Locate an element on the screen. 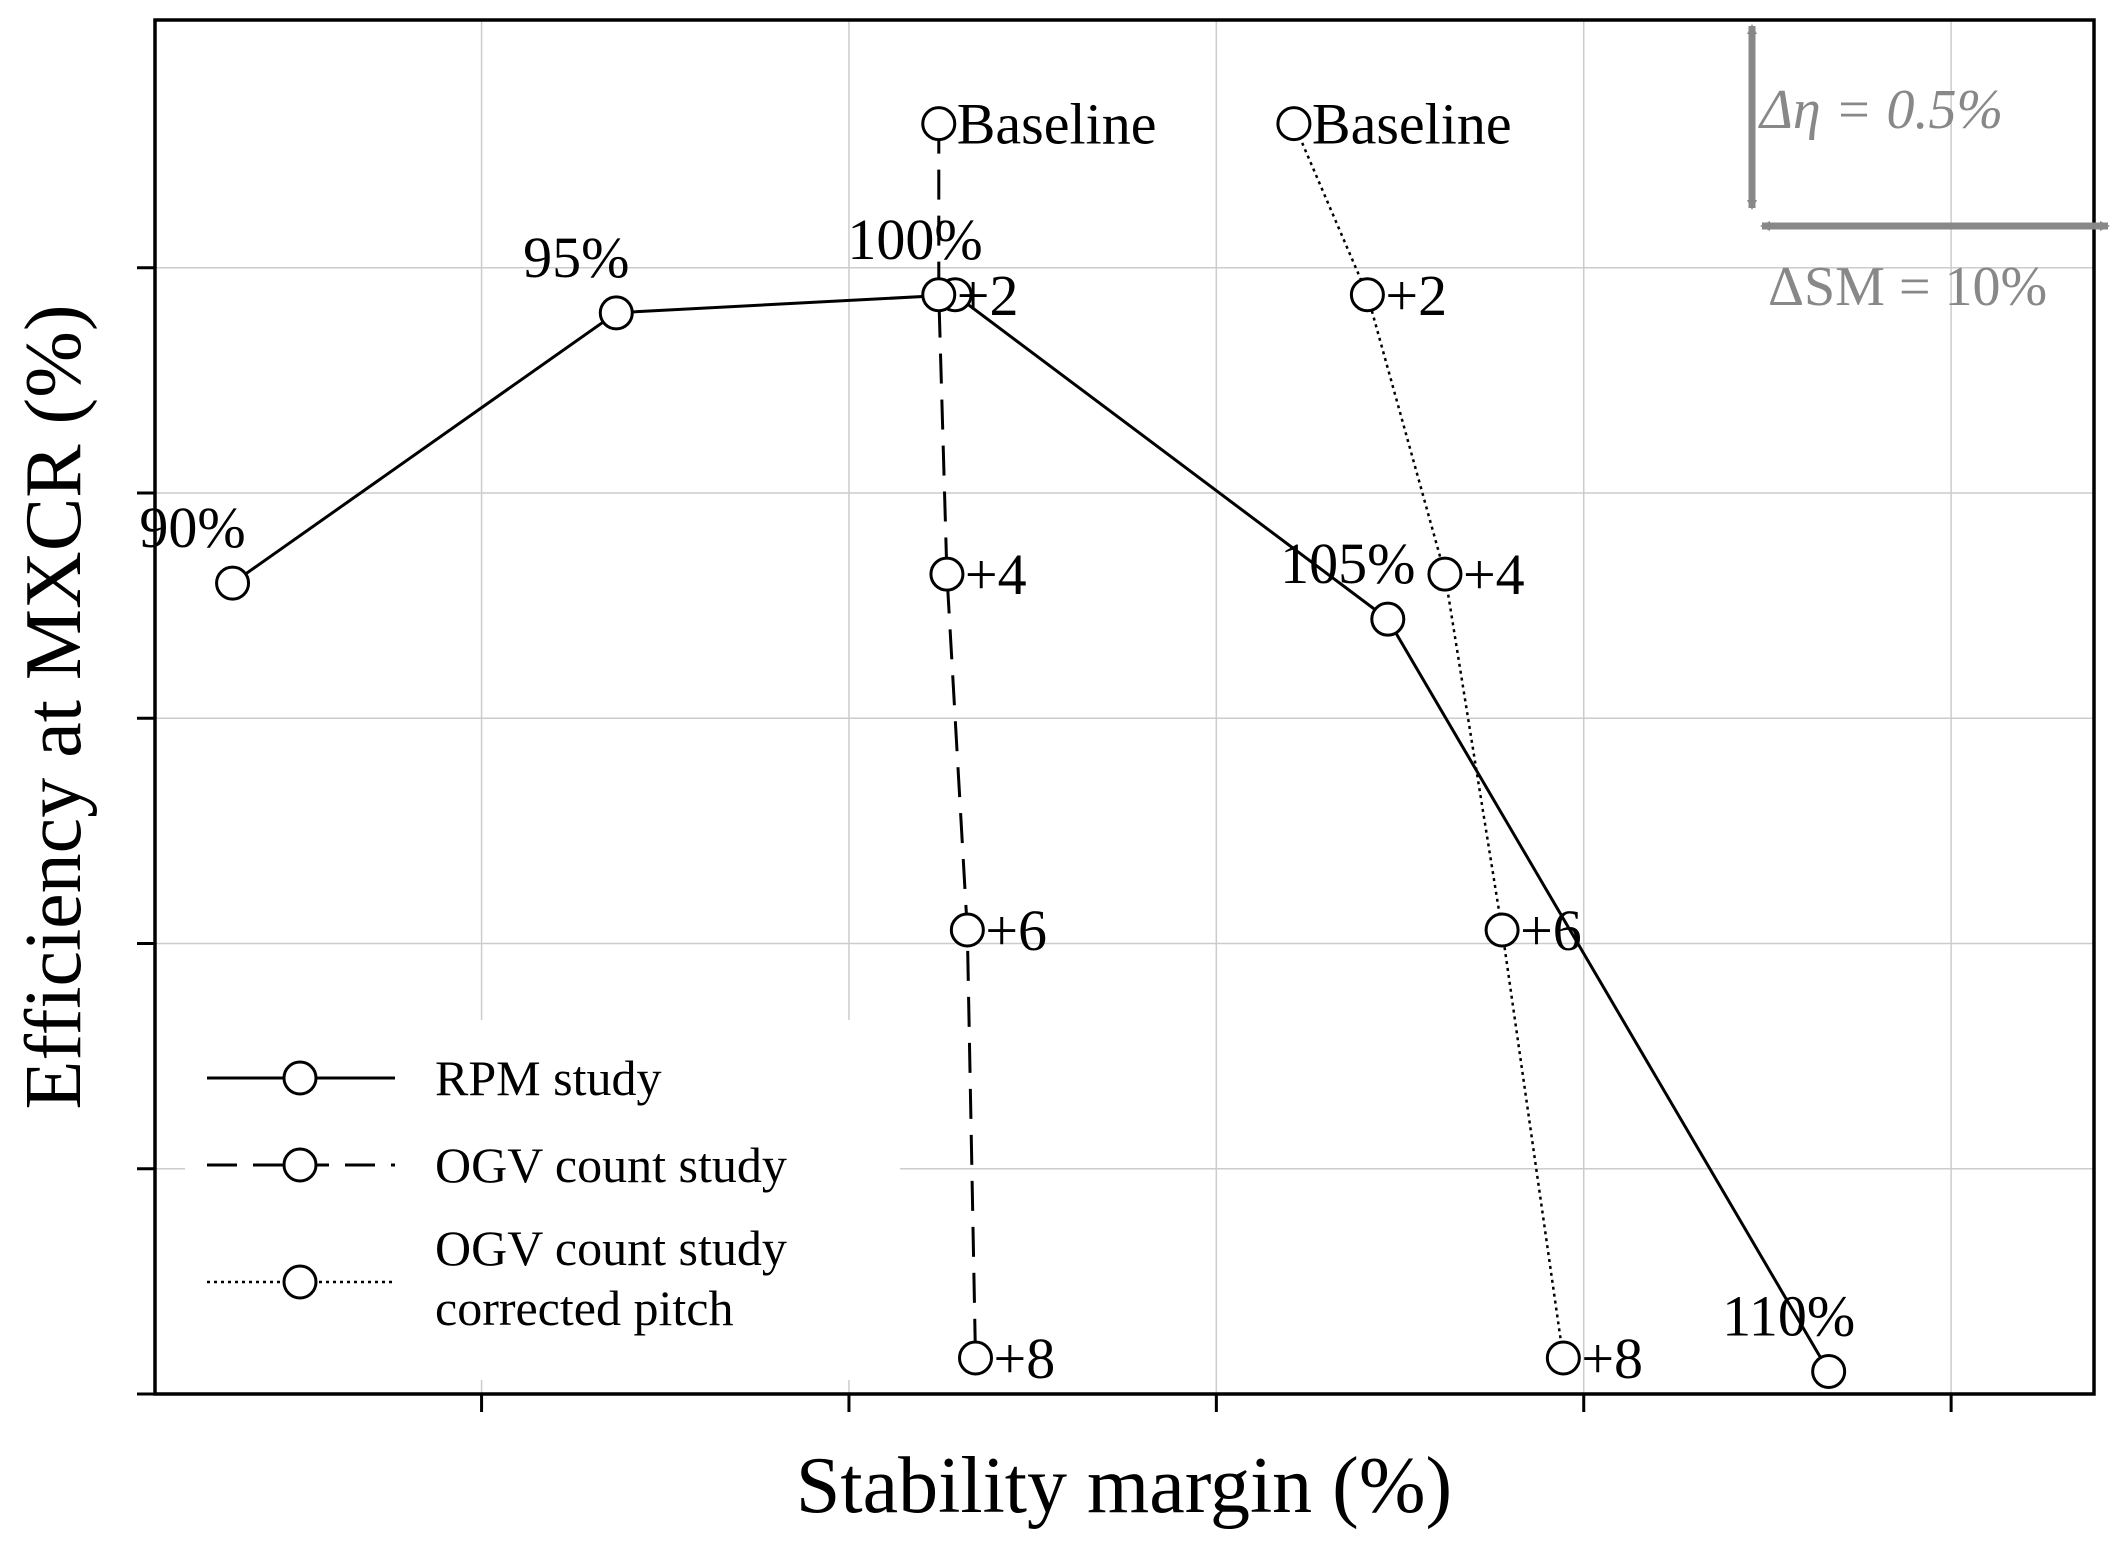  point-label: 105% is located at coordinates (1347, 563).